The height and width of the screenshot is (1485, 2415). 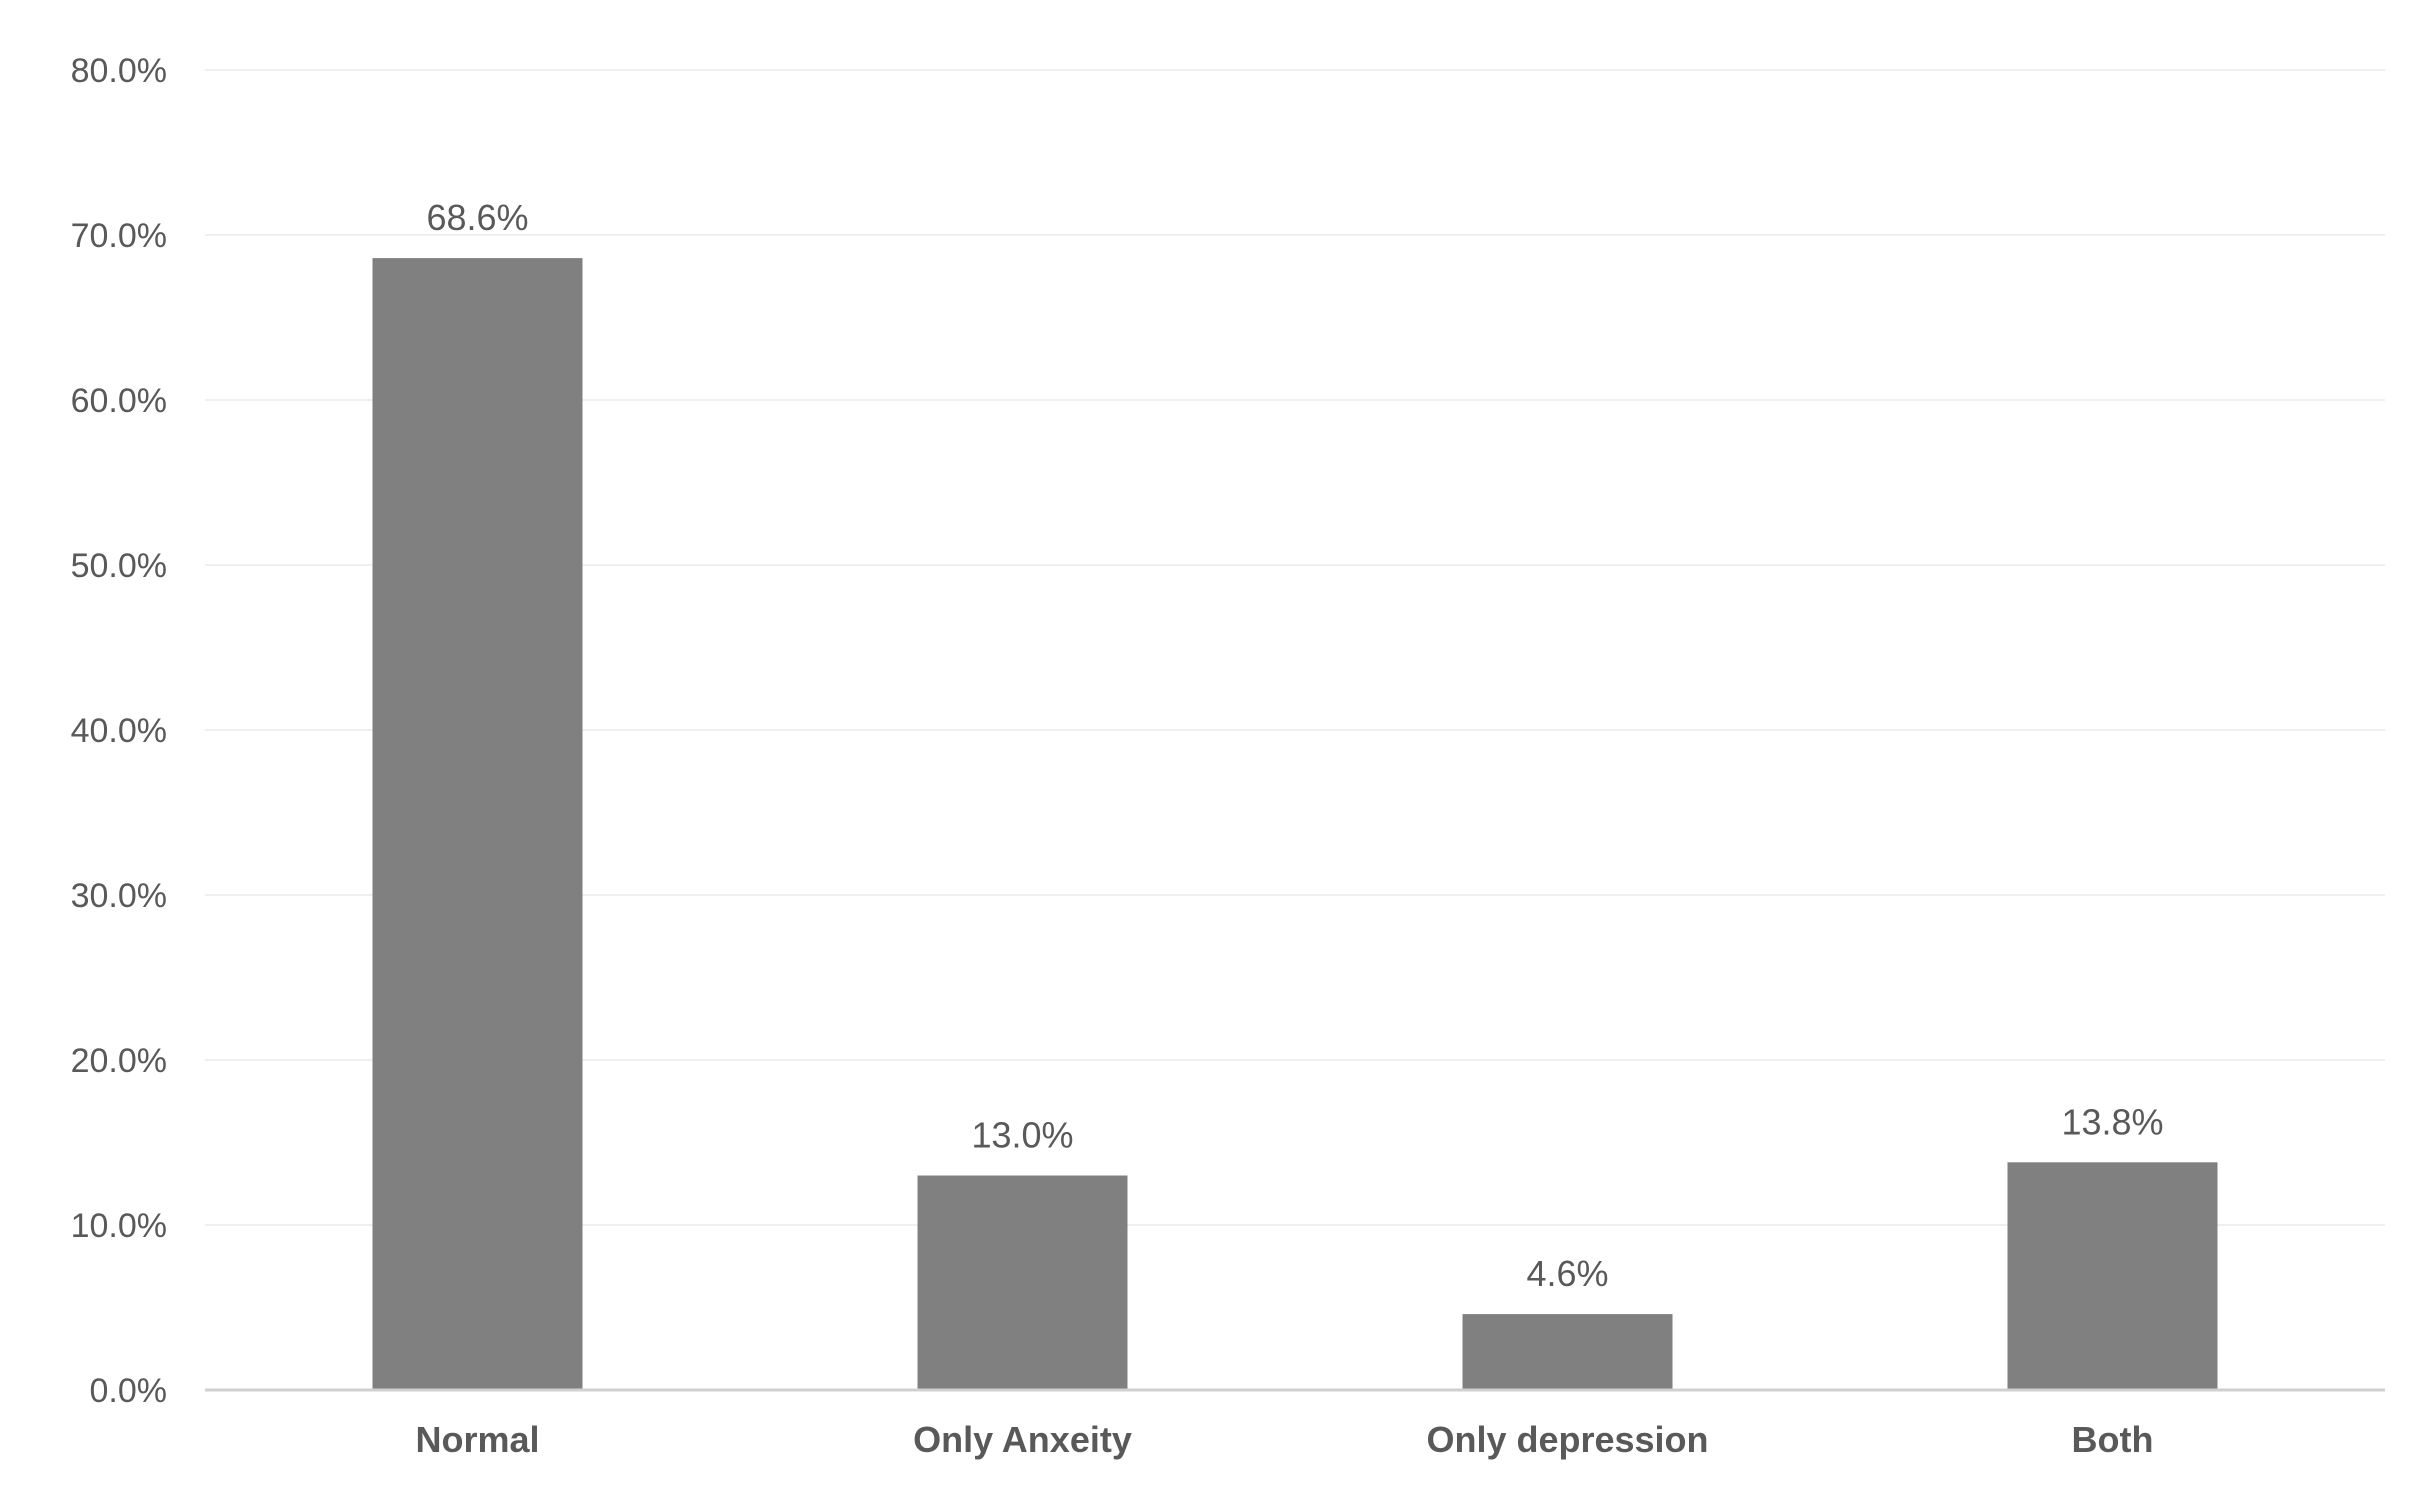 I want to click on category-label-3: Both, so click(x=2113, y=1439).